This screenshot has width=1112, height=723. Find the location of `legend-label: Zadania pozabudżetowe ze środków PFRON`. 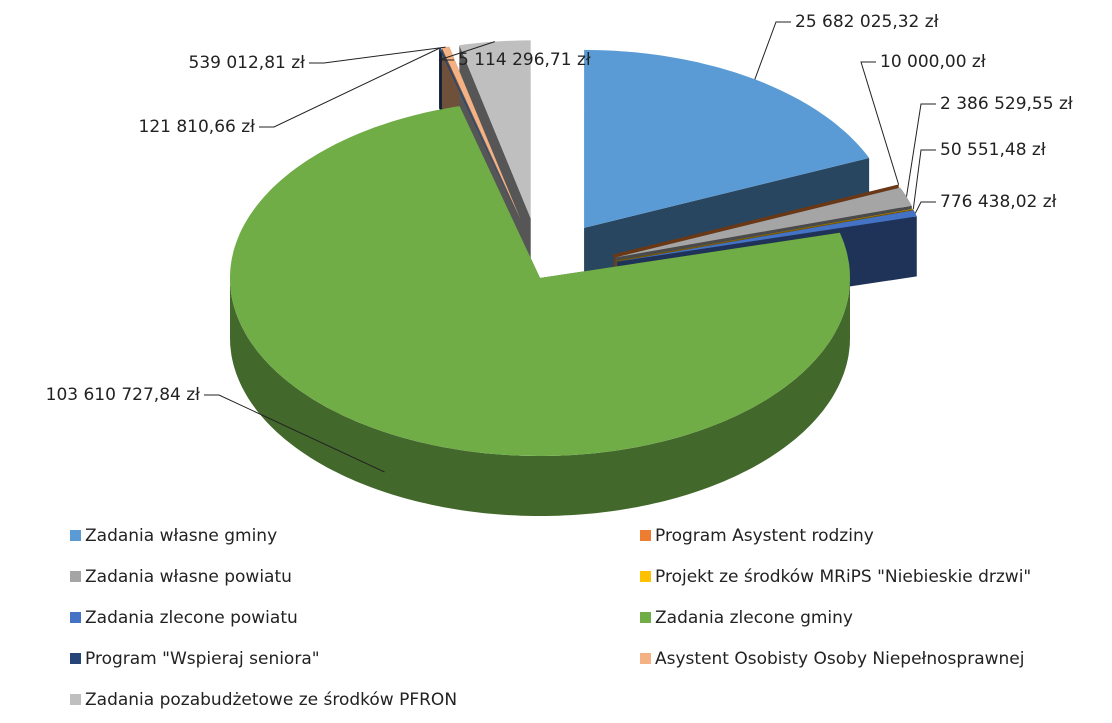

legend-label: Zadania pozabudżetowe ze środków PFRON is located at coordinates (271, 700).